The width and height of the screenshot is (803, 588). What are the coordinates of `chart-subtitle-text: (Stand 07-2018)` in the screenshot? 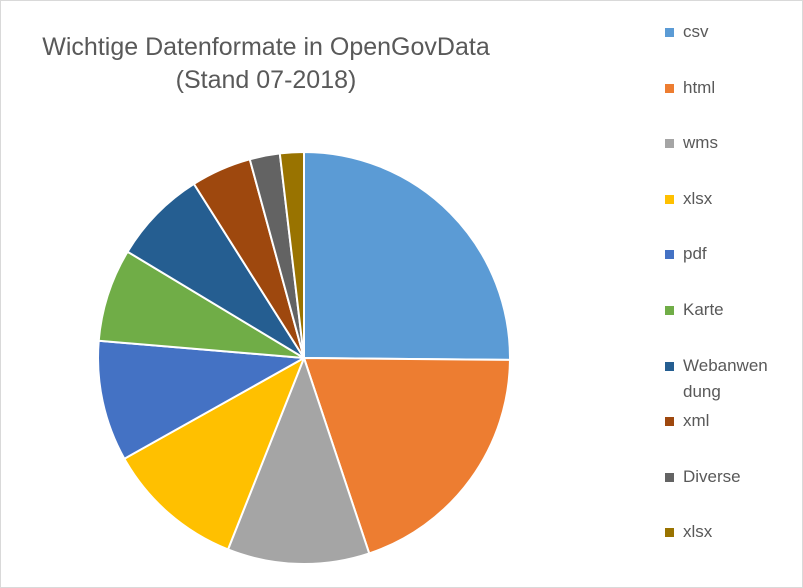 It's located at (266, 80).